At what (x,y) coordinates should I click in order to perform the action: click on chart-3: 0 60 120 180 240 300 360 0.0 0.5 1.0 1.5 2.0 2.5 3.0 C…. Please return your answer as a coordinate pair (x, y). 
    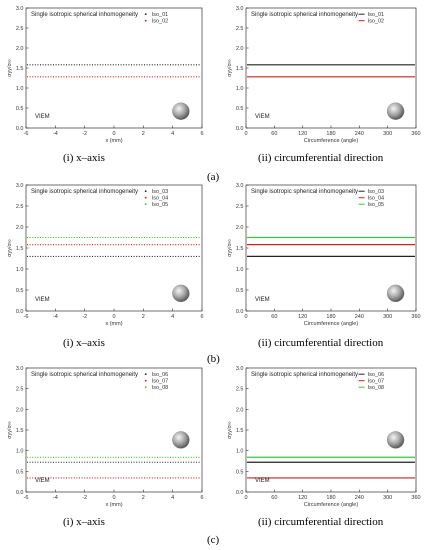
    Looking at the image, I should click on (324, 255).